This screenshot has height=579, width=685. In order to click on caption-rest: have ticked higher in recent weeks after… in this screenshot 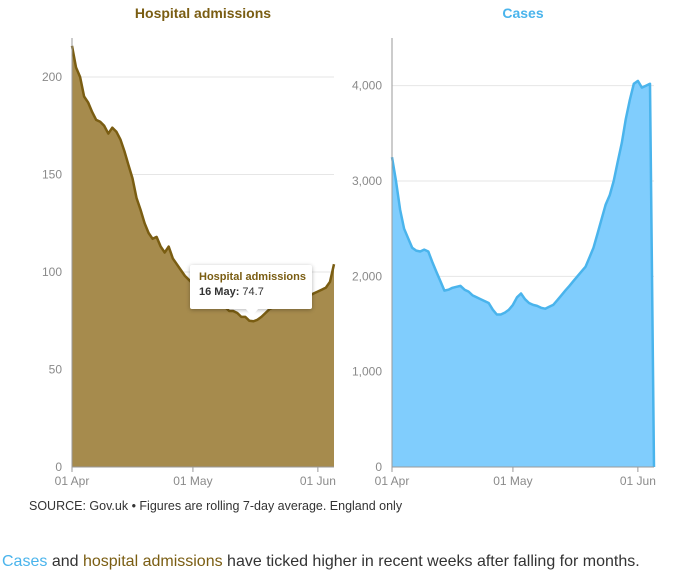, I will do `click(433, 561)`.